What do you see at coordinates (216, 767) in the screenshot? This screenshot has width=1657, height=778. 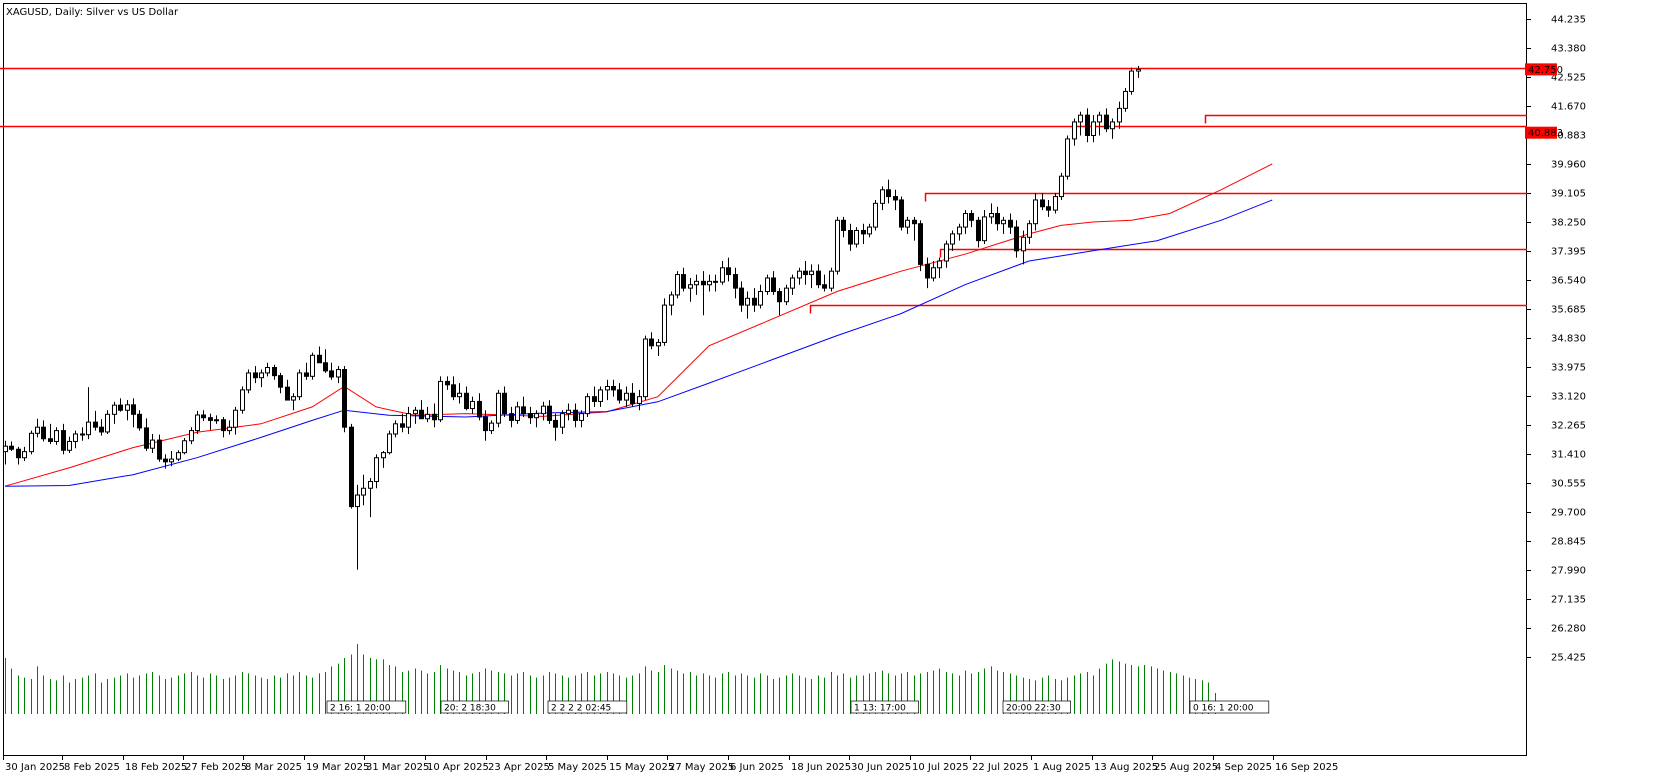 I see `x-tick-label: 27 Feb 2025` at bounding box center [216, 767].